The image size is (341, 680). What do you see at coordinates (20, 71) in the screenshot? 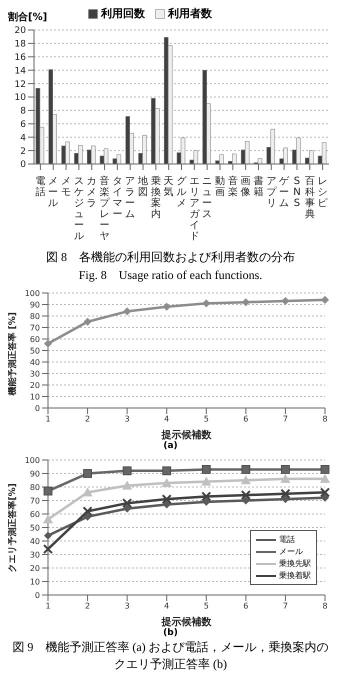
I see `y-tick-label: 14` at bounding box center [20, 71].